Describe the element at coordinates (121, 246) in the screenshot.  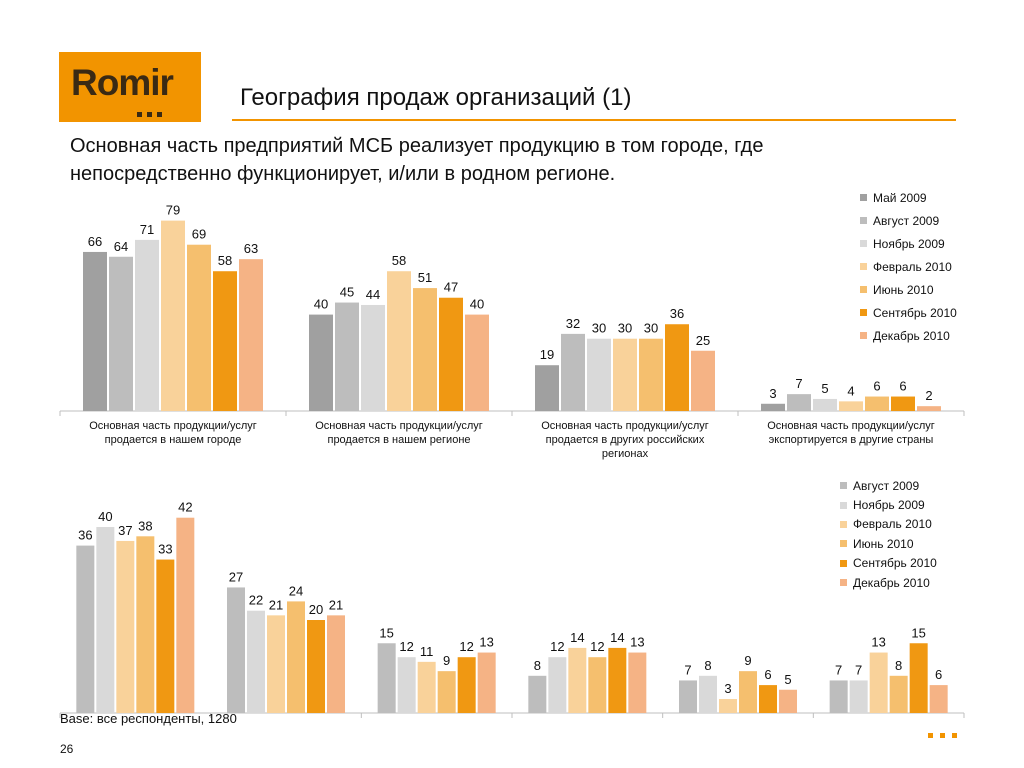
I see `data-label: 64` at that location.